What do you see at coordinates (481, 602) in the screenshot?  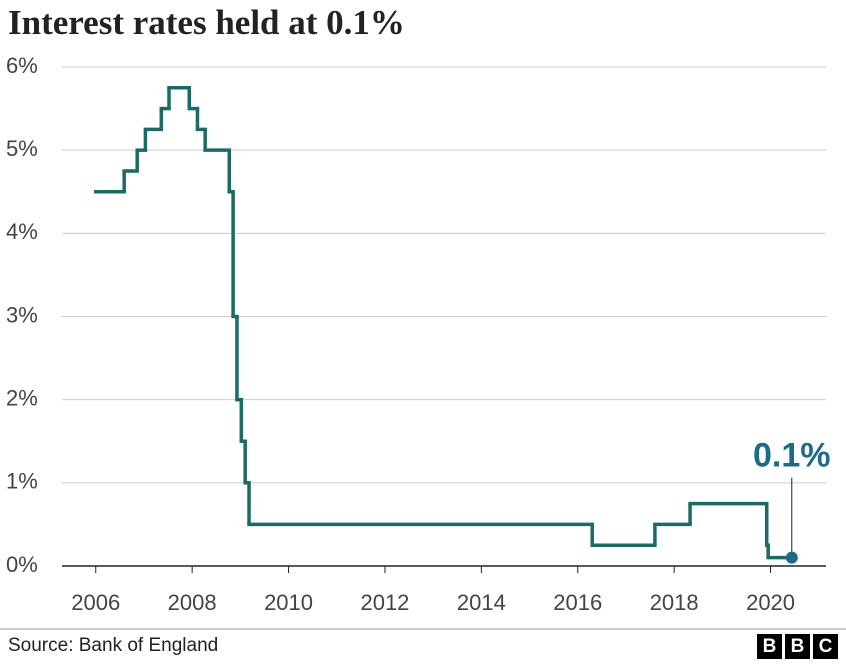 I see `x-tick-label: 2014` at bounding box center [481, 602].